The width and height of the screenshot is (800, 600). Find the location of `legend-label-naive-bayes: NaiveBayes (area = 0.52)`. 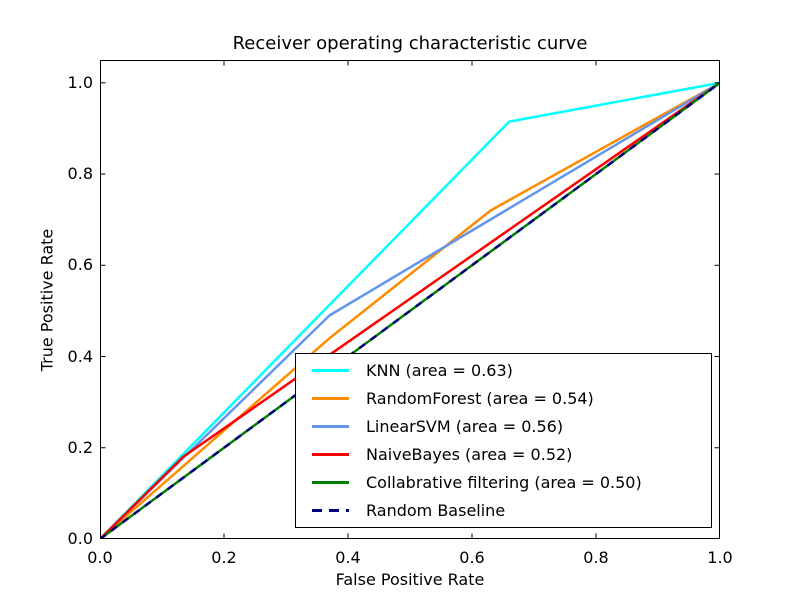

legend-label-naive-bayes: NaiveBayes (area = 0.52) is located at coordinates (469, 454).